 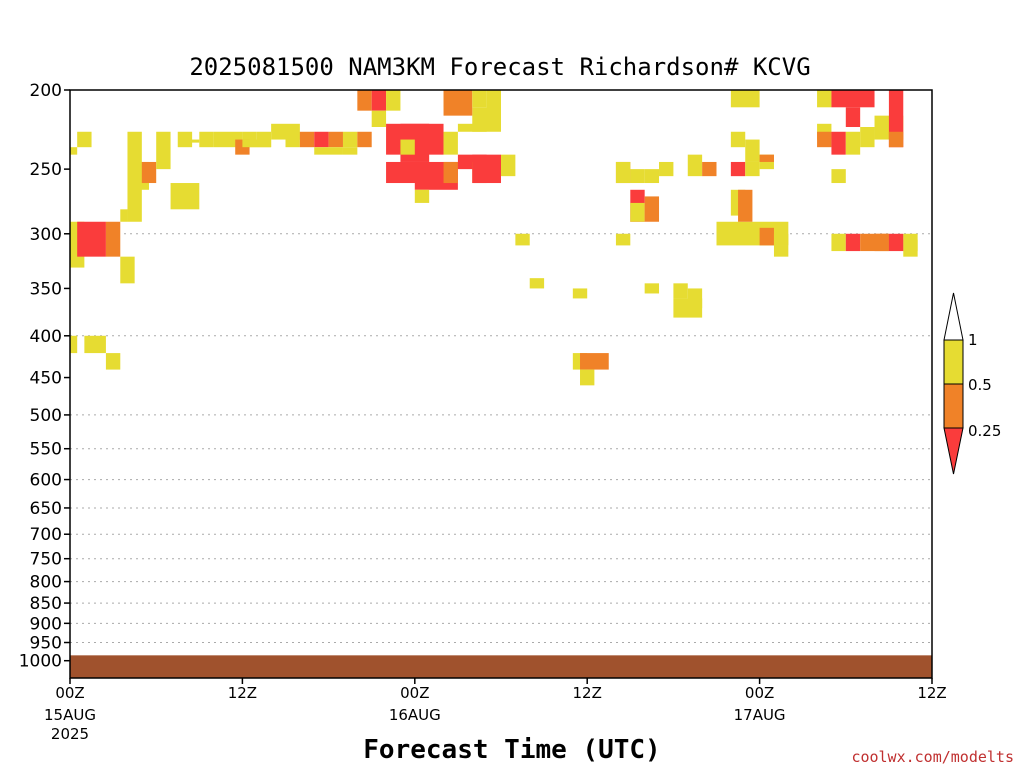 What do you see at coordinates (415, 715) in the screenshot?
I see `x-tick-date: 16AUG` at bounding box center [415, 715].